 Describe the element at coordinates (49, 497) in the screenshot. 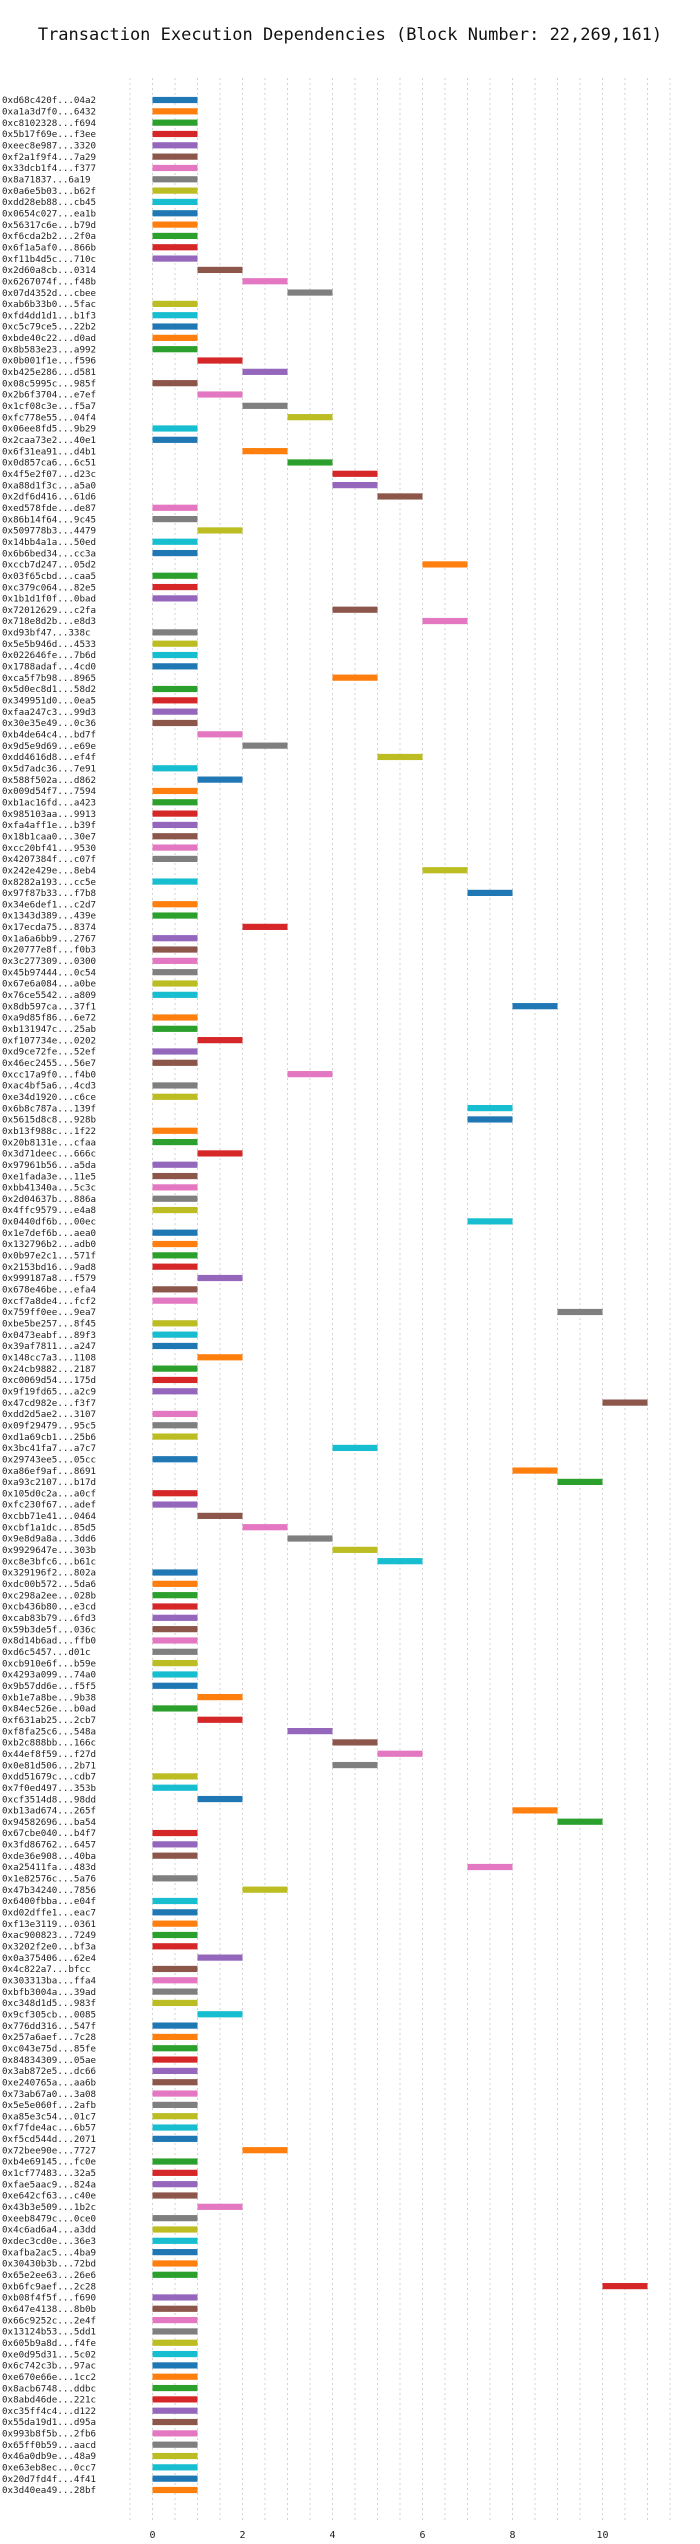

I see `y-tick-label: 0x2df6d416...61d6` at that location.